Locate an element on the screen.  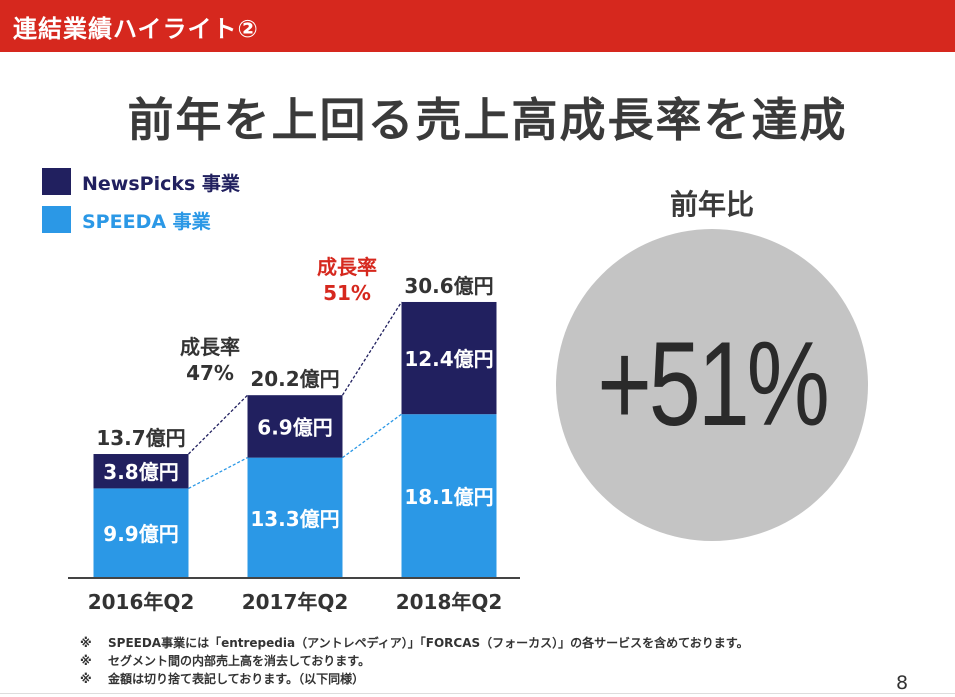
data-label-speeda: 9.9億円 is located at coordinates (140, 534).